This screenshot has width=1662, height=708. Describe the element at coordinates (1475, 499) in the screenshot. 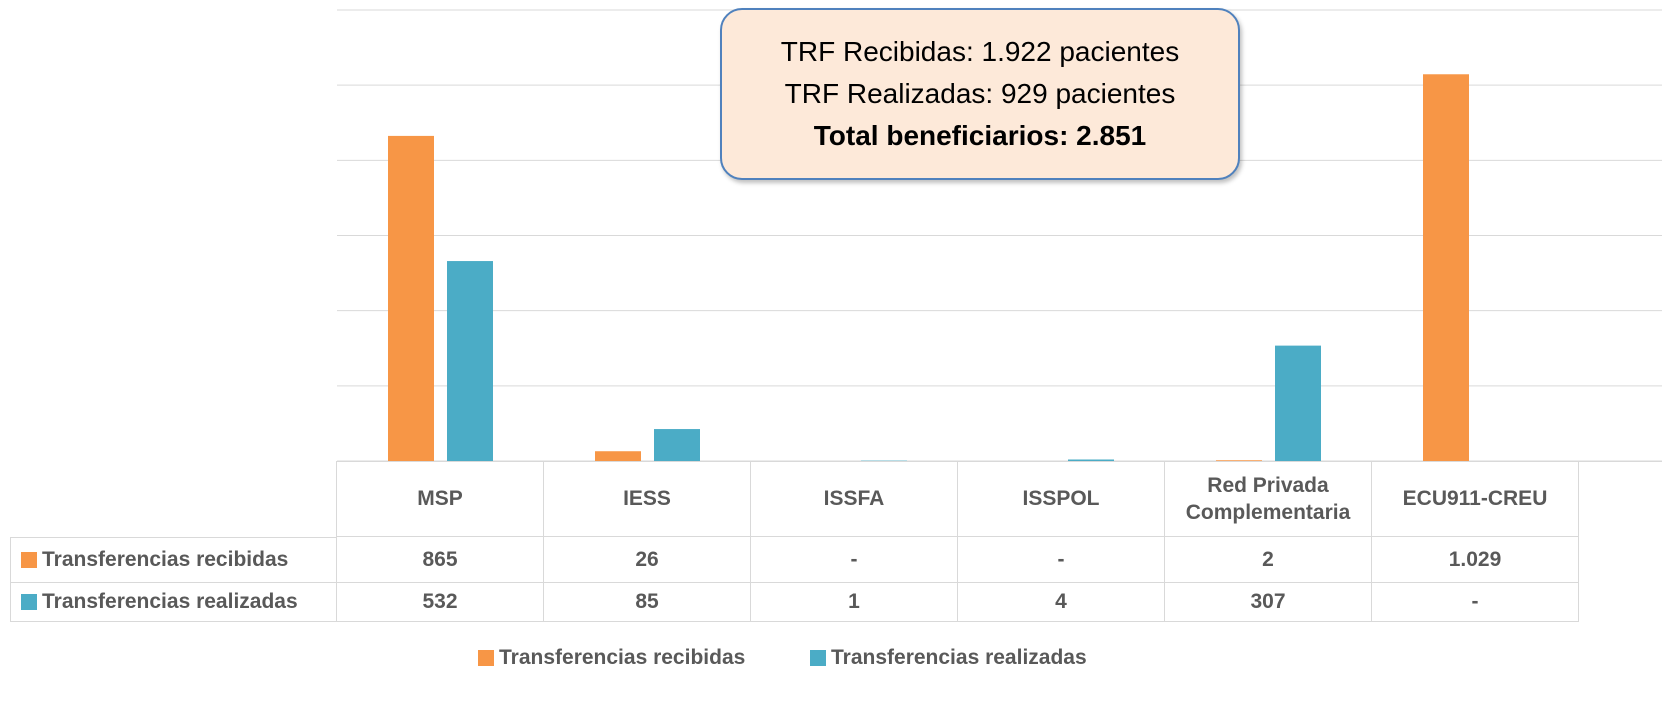

I see `category-label: ECU911-CREU` at that location.